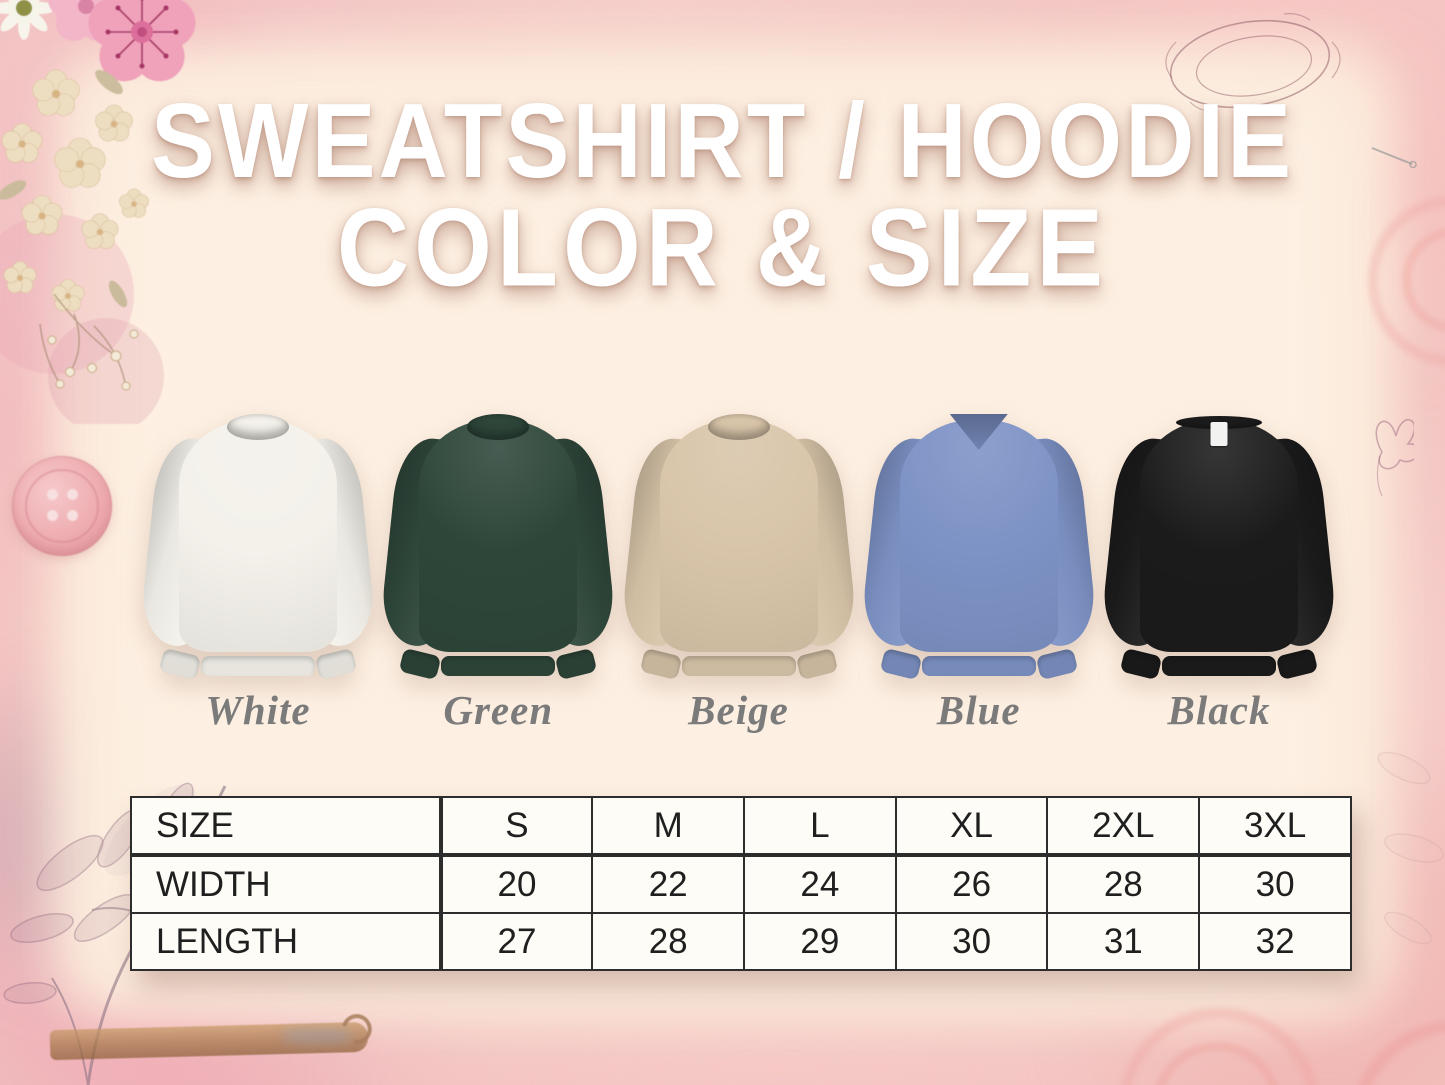 The height and width of the screenshot is (1085, 1445). Describe the element at coordinates (286, 941) in the screenshot. I see `length-row-label: LENGTH` at that location.